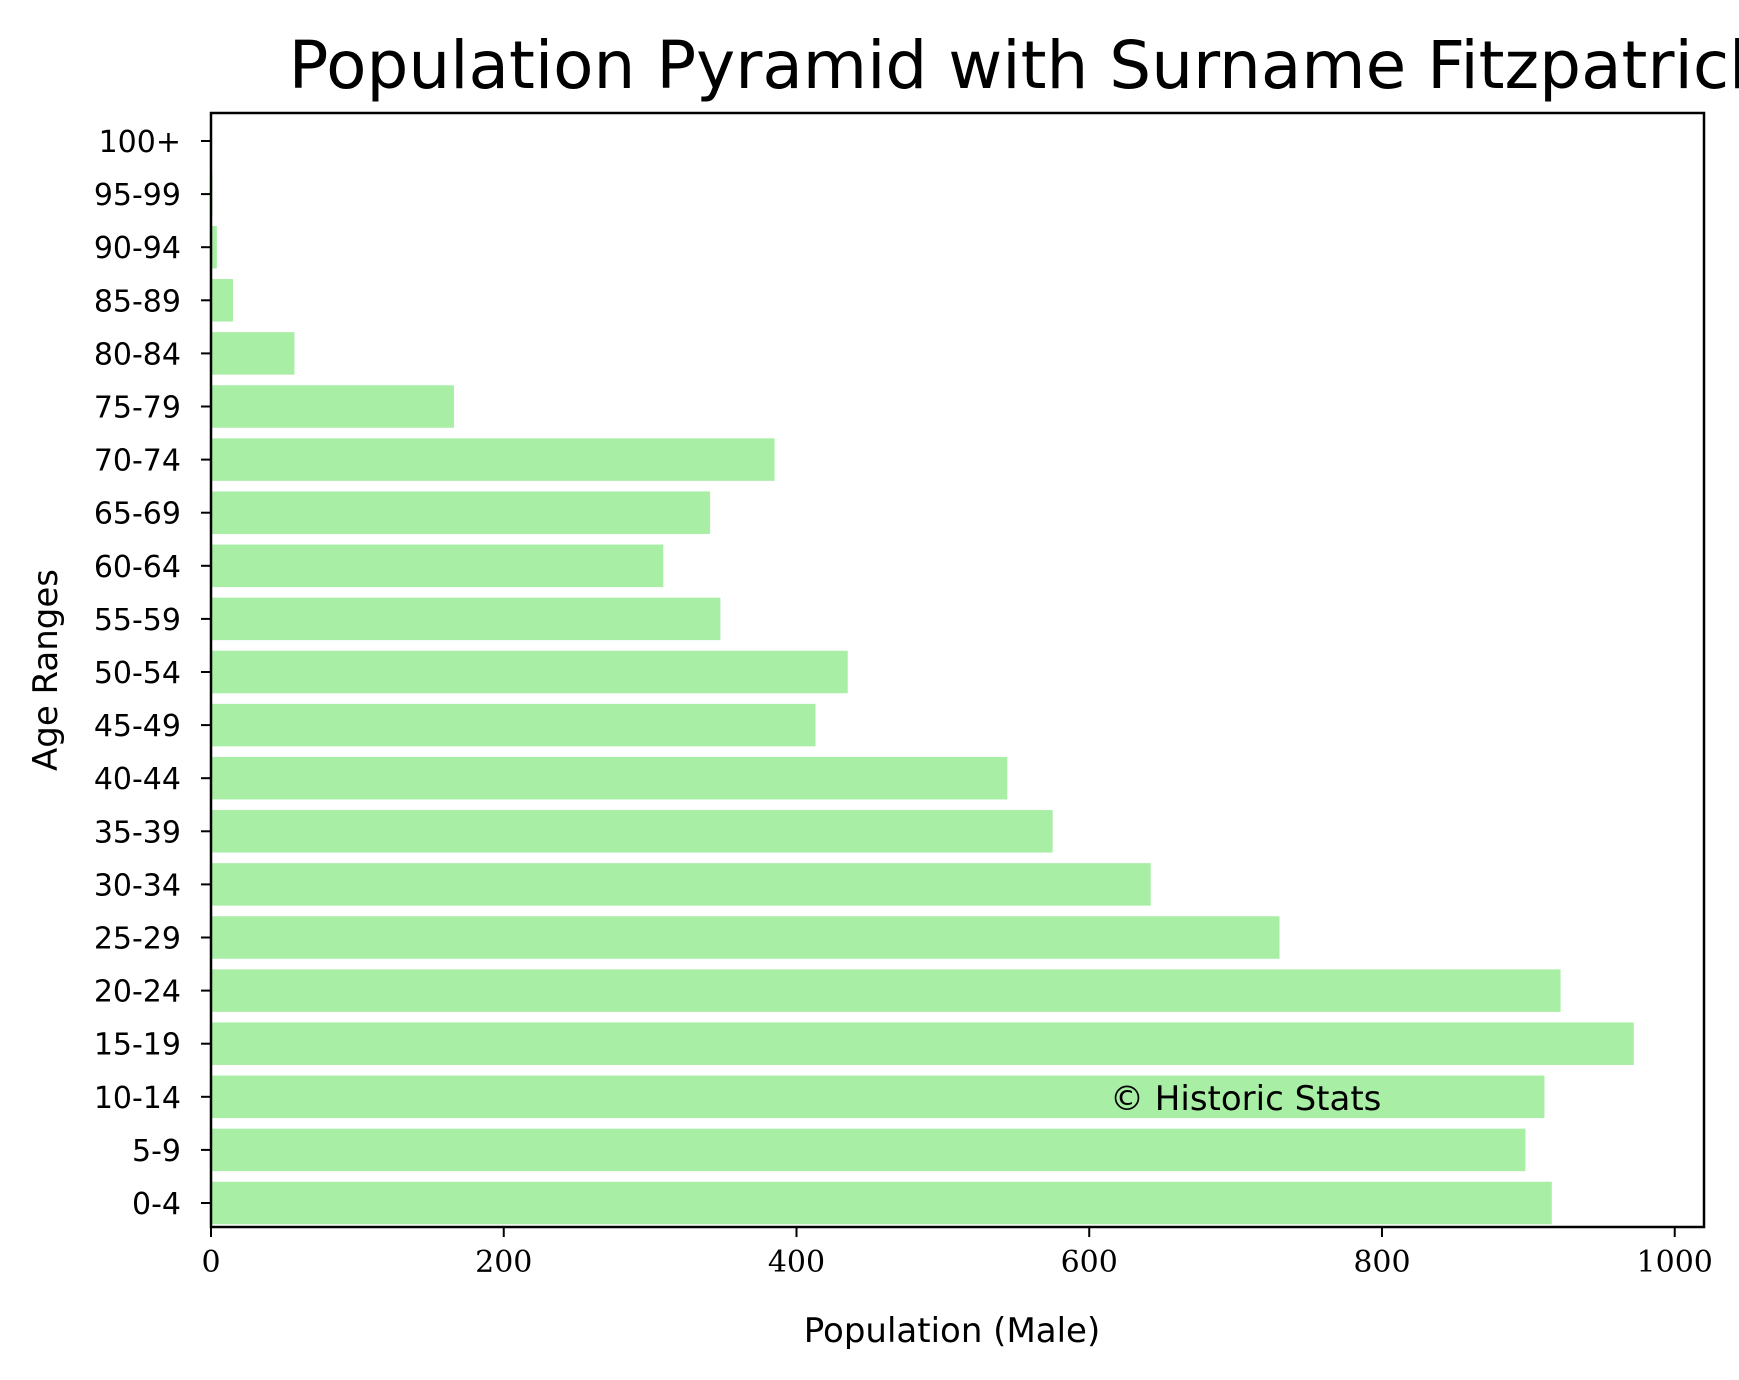  Describe the element at coordinates (1675, 1262) in the screenshot. I see `x-tick-label: 1000` at that location.